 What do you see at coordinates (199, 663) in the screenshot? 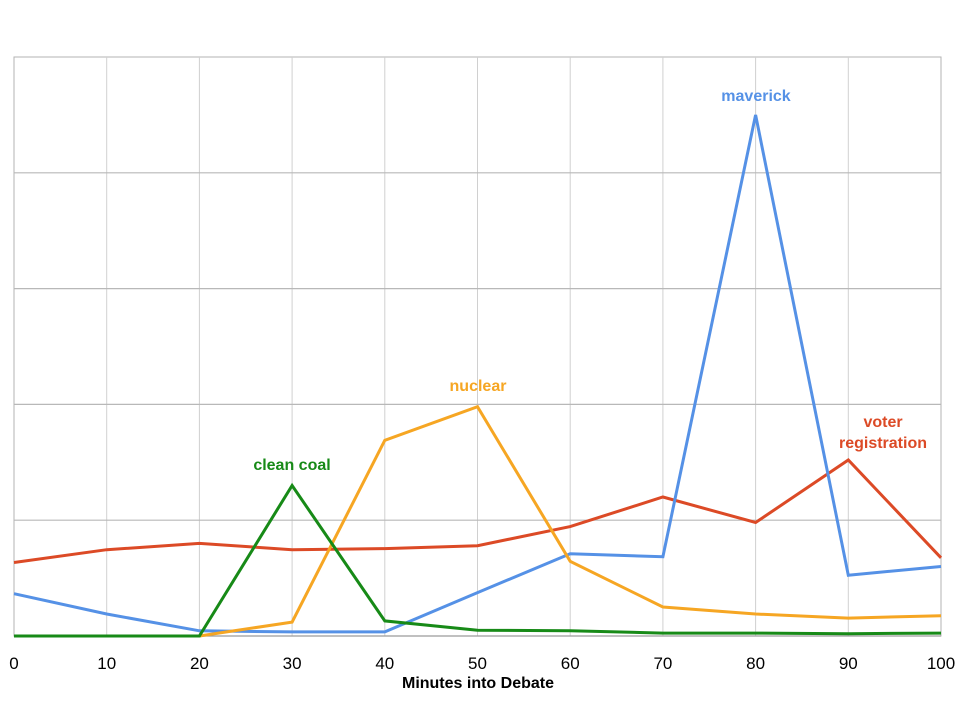
I see `x-tick-label: 20` at bounding box center [199, 663].